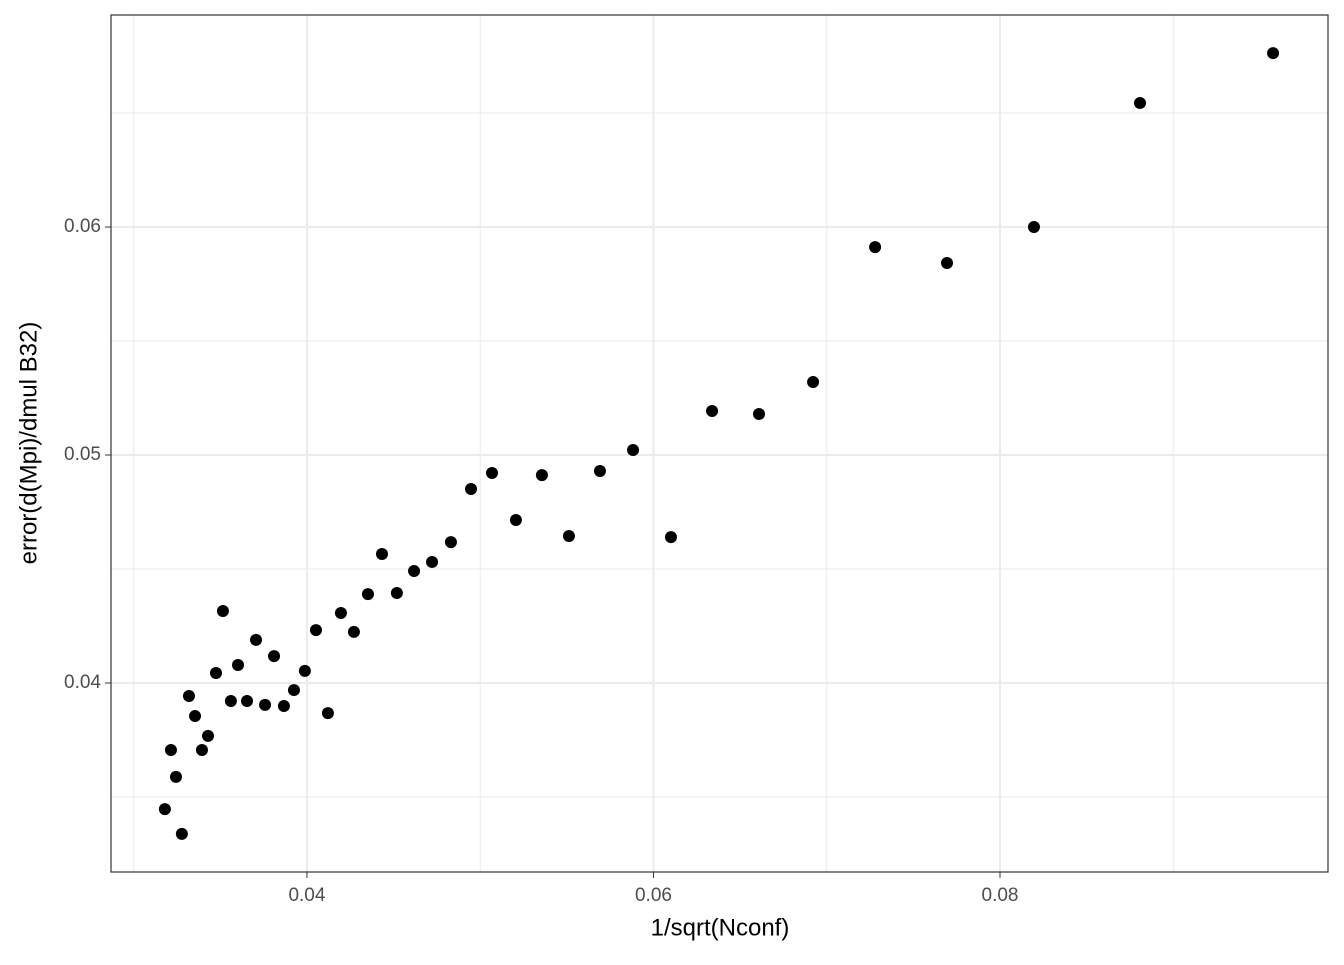  What do you see at coordinates (82, 682) in the screenshot?
I see `y-tick-label: 0.04` at bounding box center [82, 682].